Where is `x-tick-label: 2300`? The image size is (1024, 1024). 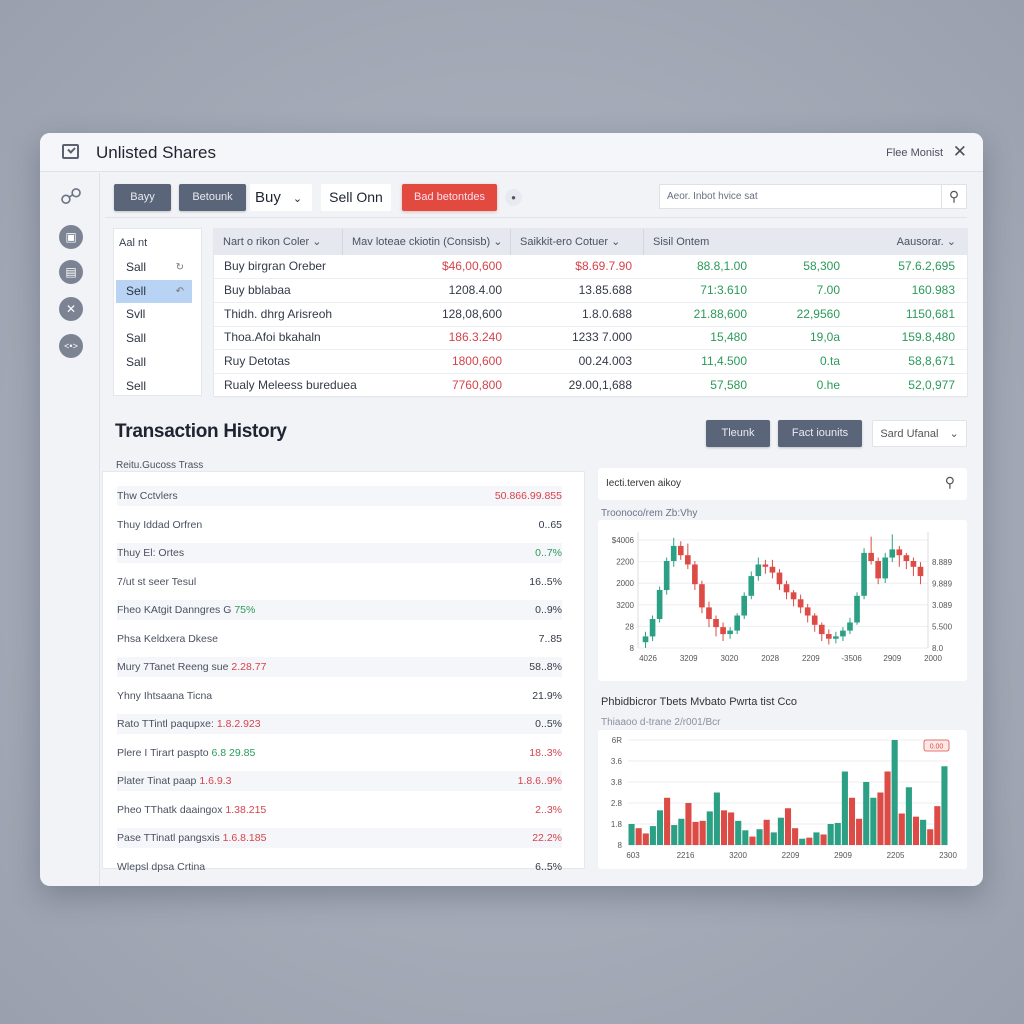
x-tick-label: 2300 is located at coordinates (948, 855).